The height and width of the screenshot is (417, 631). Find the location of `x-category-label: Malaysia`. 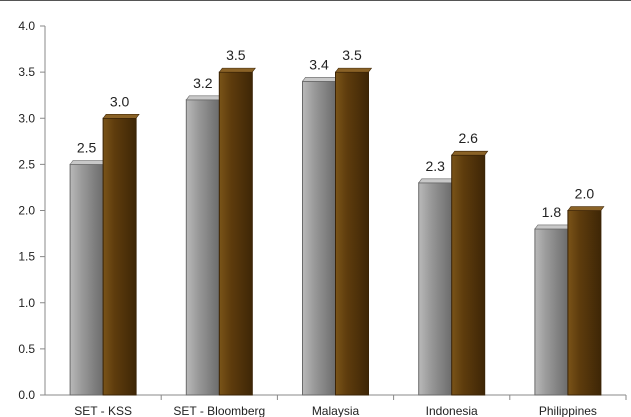

x-category-label: Malaysia is located at coordinates (336, 410).